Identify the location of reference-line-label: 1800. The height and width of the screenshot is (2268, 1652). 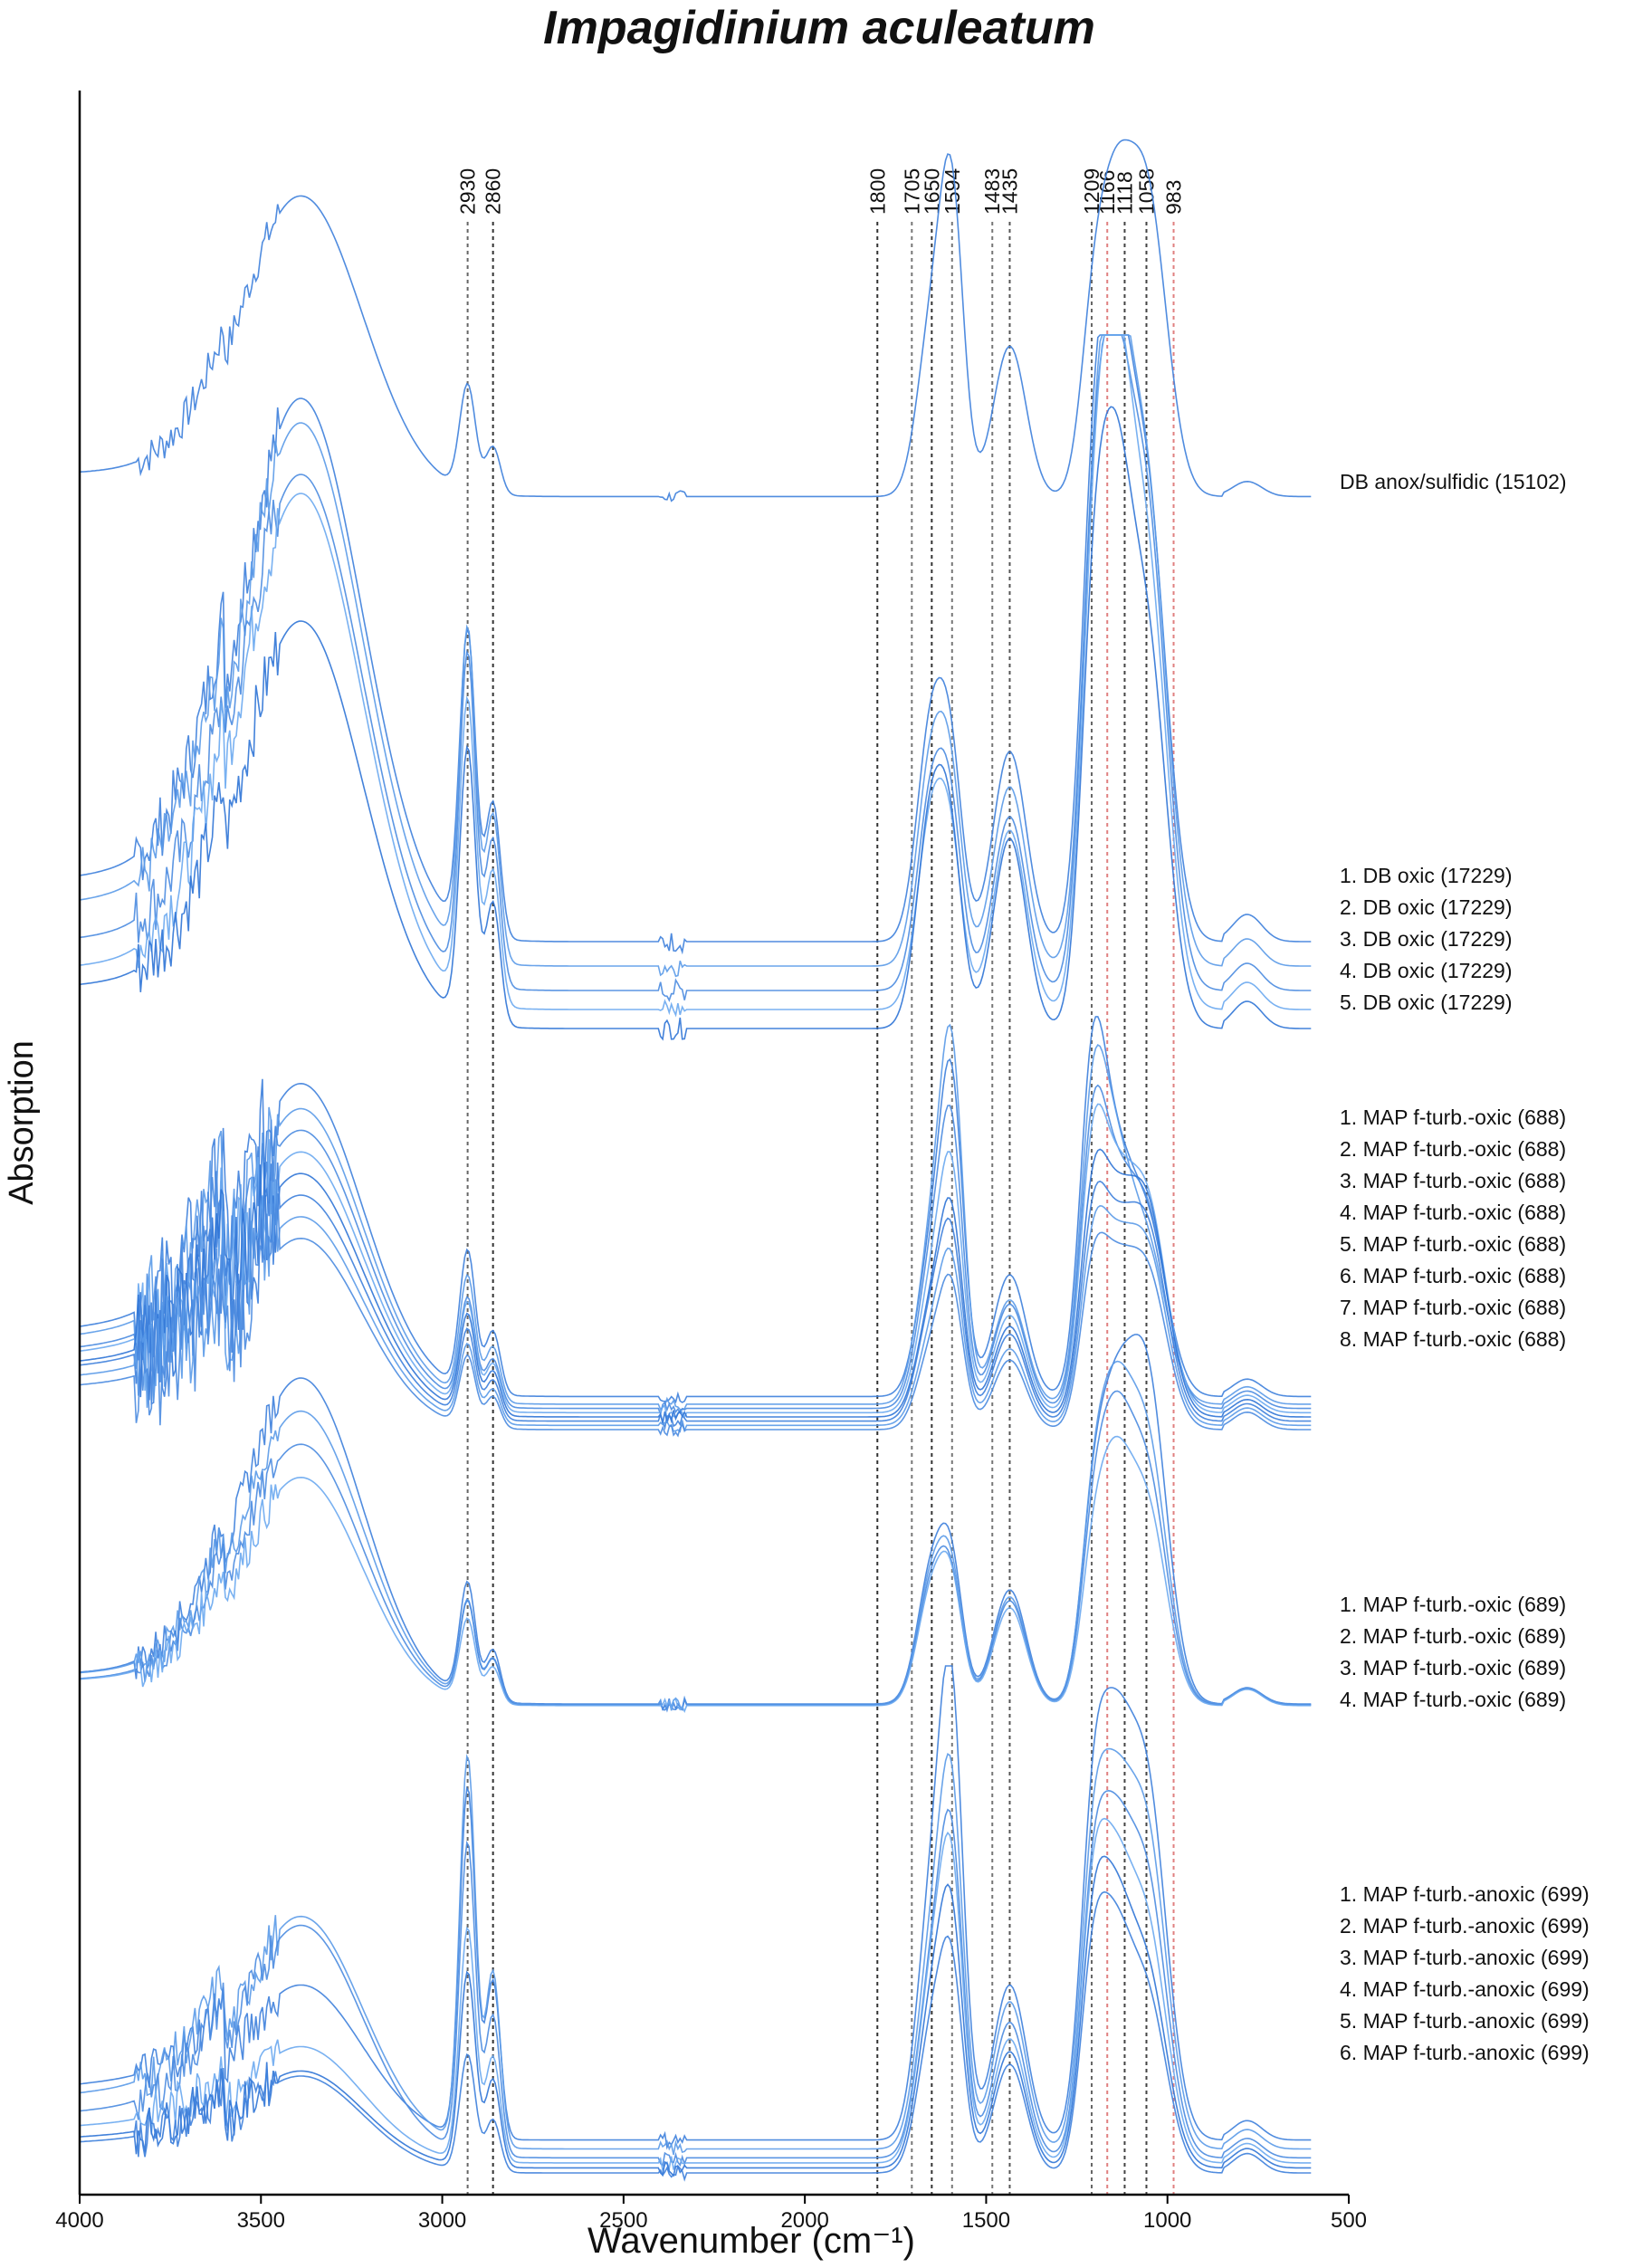
(877, 191).